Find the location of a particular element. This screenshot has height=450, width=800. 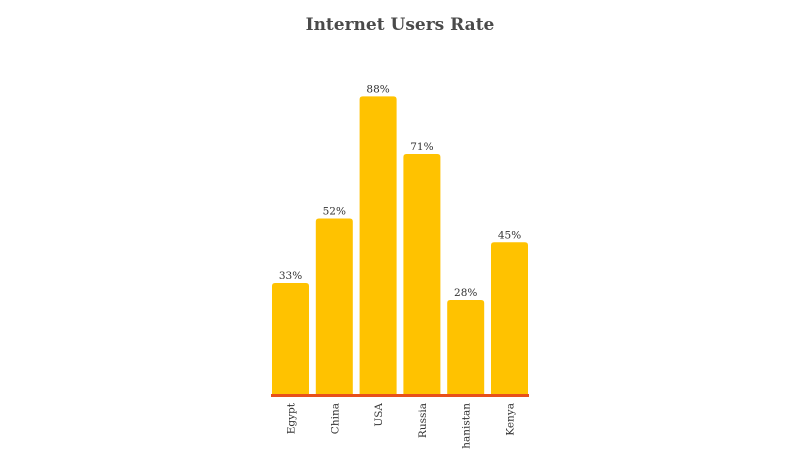

value-labels: 33% 52% 88% 71% 28% 45% is located at coordinates (400, 191).